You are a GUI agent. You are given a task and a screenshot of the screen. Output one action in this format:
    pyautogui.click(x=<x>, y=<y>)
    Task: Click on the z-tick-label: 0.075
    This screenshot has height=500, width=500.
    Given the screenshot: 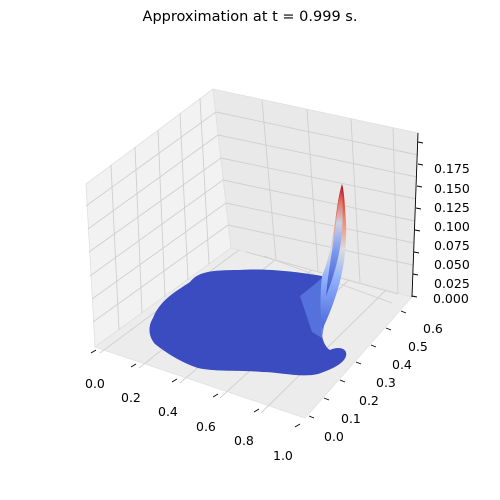 What is the action you would take?
    pyautogui.click(x=452, y=245)
    